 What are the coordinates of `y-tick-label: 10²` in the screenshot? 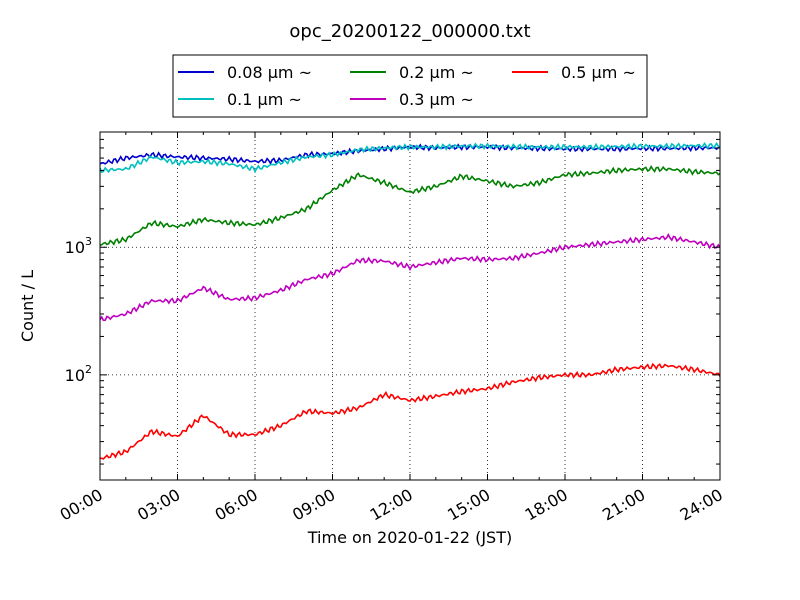 It's located at (78, 374).